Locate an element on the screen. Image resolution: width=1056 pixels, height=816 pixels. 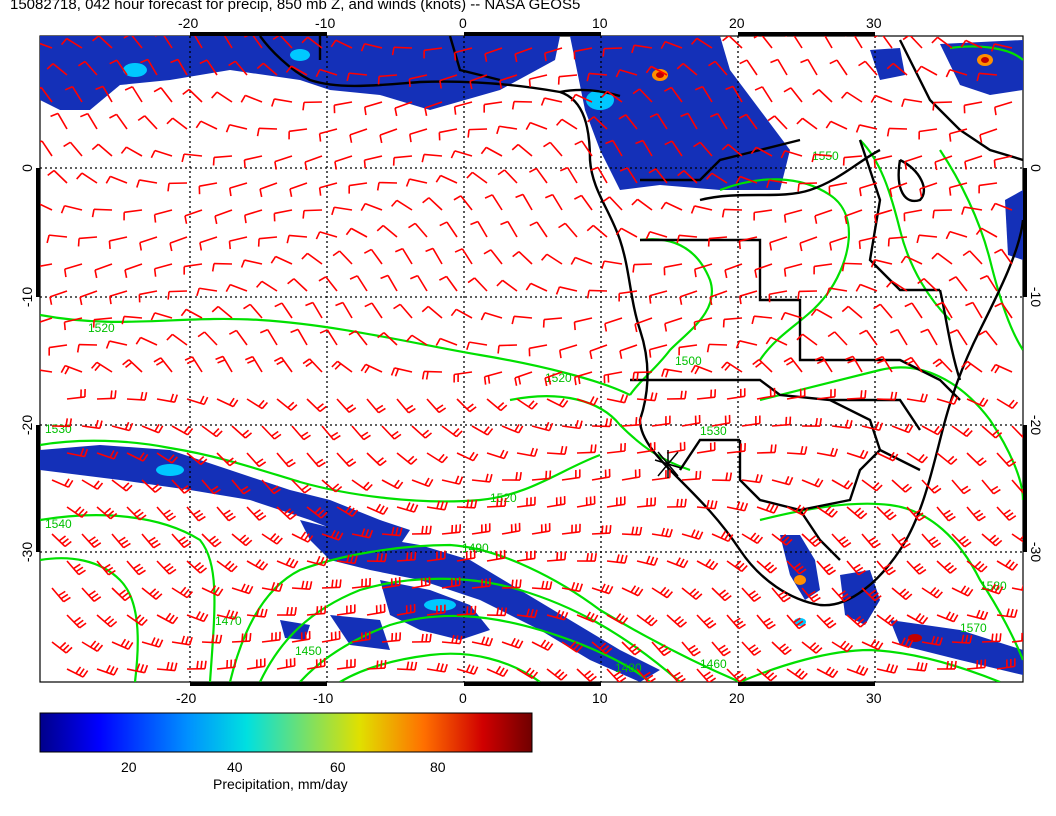
contour-label: 1490 is located at coordinates (475, 548).